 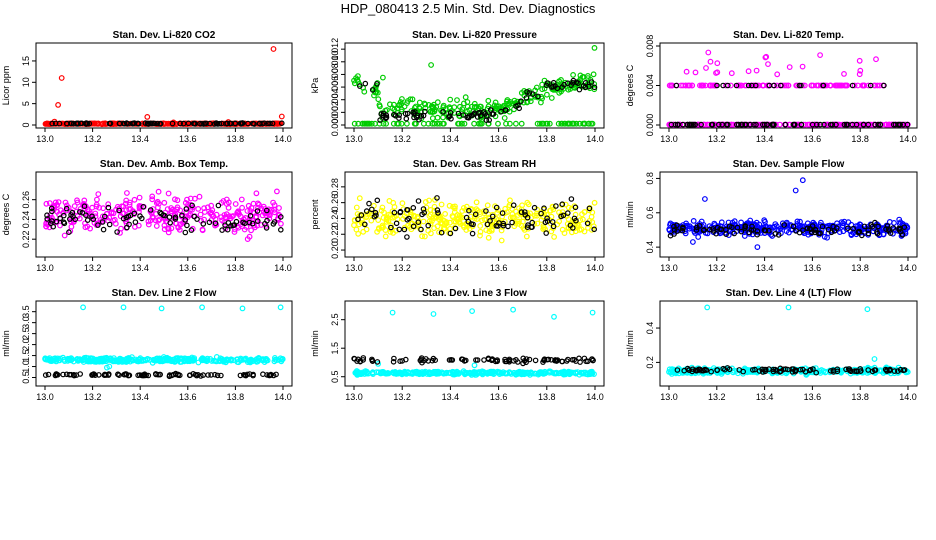 I want to click on x-tick-label: 13.8, so click(x=860, y=139).